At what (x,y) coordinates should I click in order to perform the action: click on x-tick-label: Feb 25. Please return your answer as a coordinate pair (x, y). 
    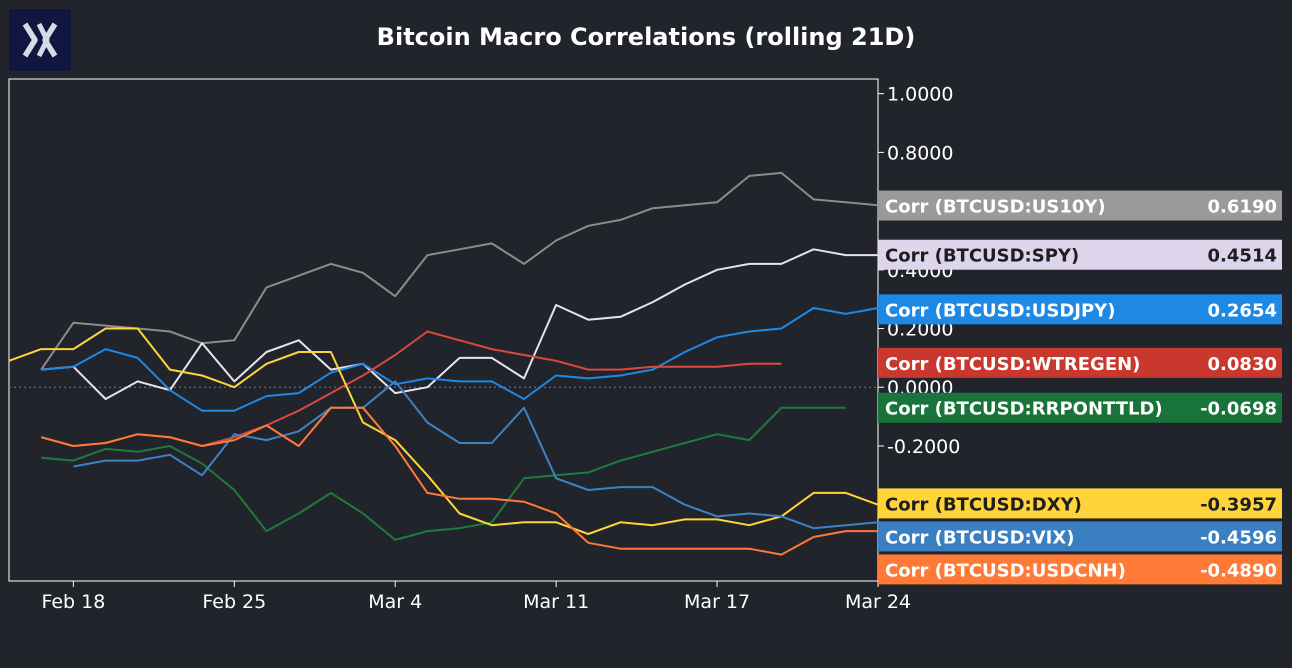
    Looking at the image, I should click on (234, 602).